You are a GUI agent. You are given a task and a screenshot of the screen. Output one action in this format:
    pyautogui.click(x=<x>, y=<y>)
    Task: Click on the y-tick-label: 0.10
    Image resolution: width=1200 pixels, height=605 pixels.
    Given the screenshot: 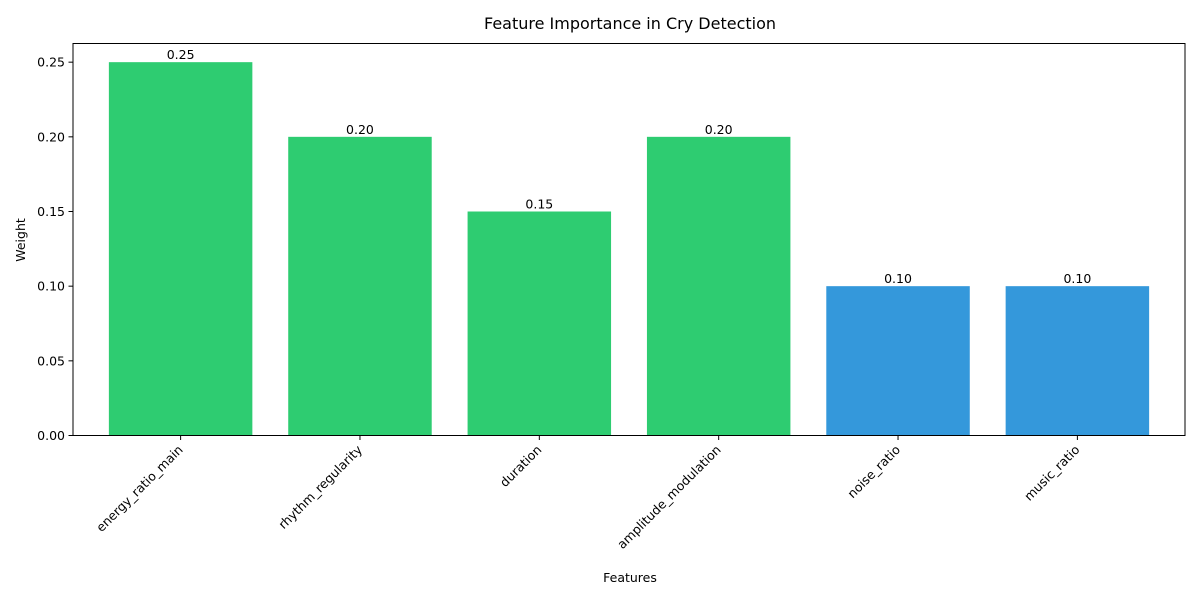 What is the action you would take?
    pyautogui.click(x=51, y=286)
    